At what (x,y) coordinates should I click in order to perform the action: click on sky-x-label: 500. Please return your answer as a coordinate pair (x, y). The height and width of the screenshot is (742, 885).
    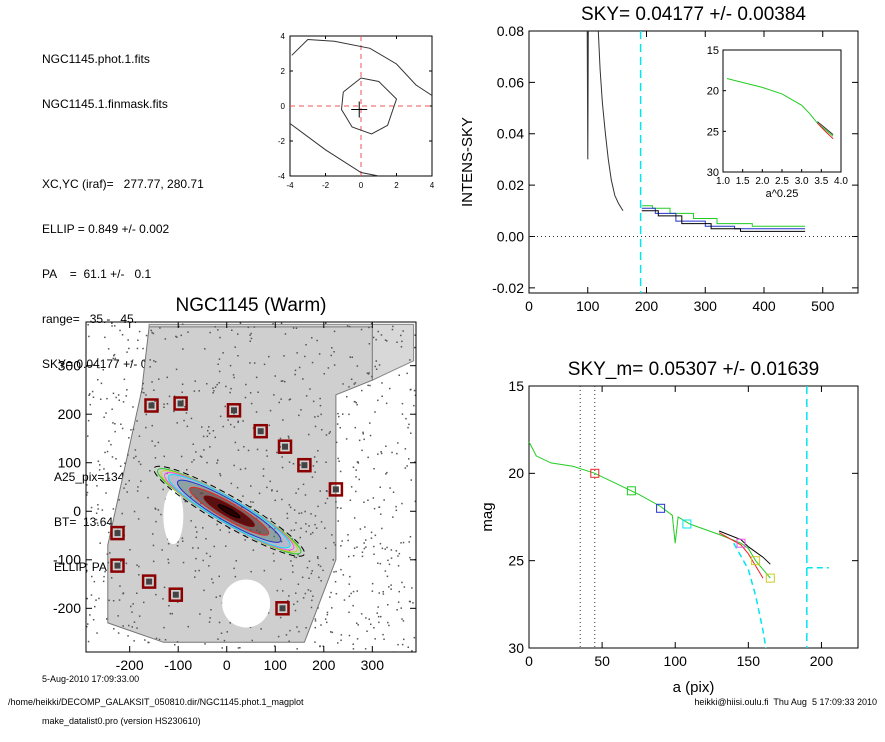
    Looking at the image, I should click on (823, 306).